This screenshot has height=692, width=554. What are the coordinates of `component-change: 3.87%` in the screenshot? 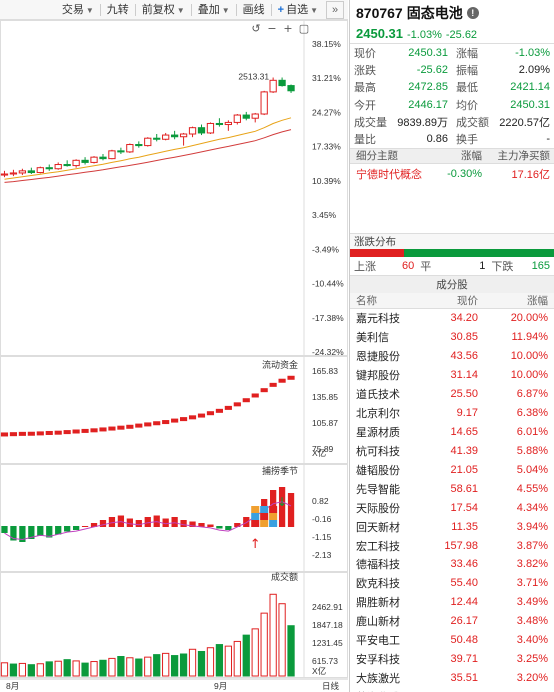 It's located at (532, 545).